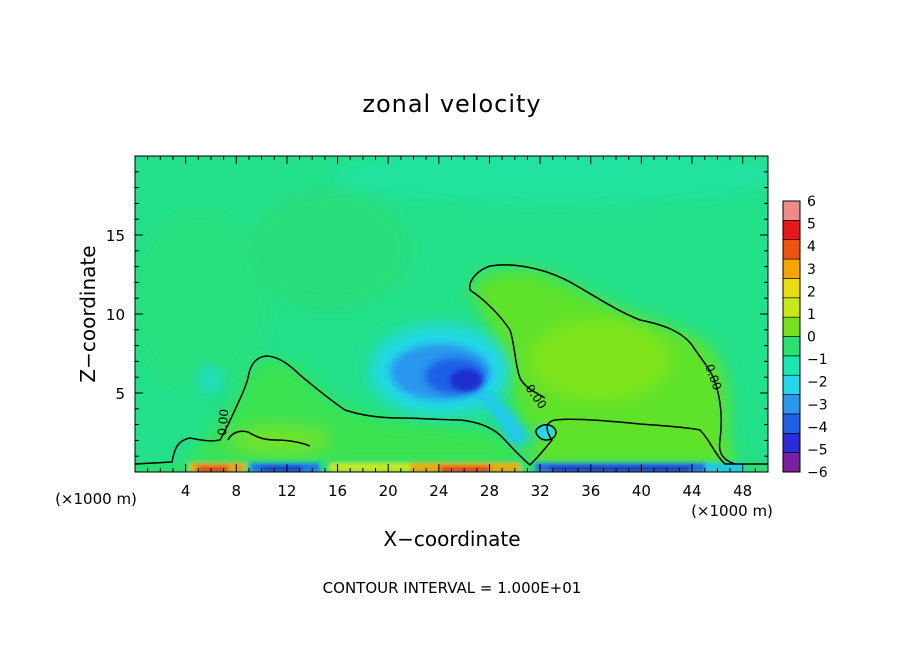 This screenshot has width=904, height=658. I want to click on x-tick-label: 24, so click(438, 491).